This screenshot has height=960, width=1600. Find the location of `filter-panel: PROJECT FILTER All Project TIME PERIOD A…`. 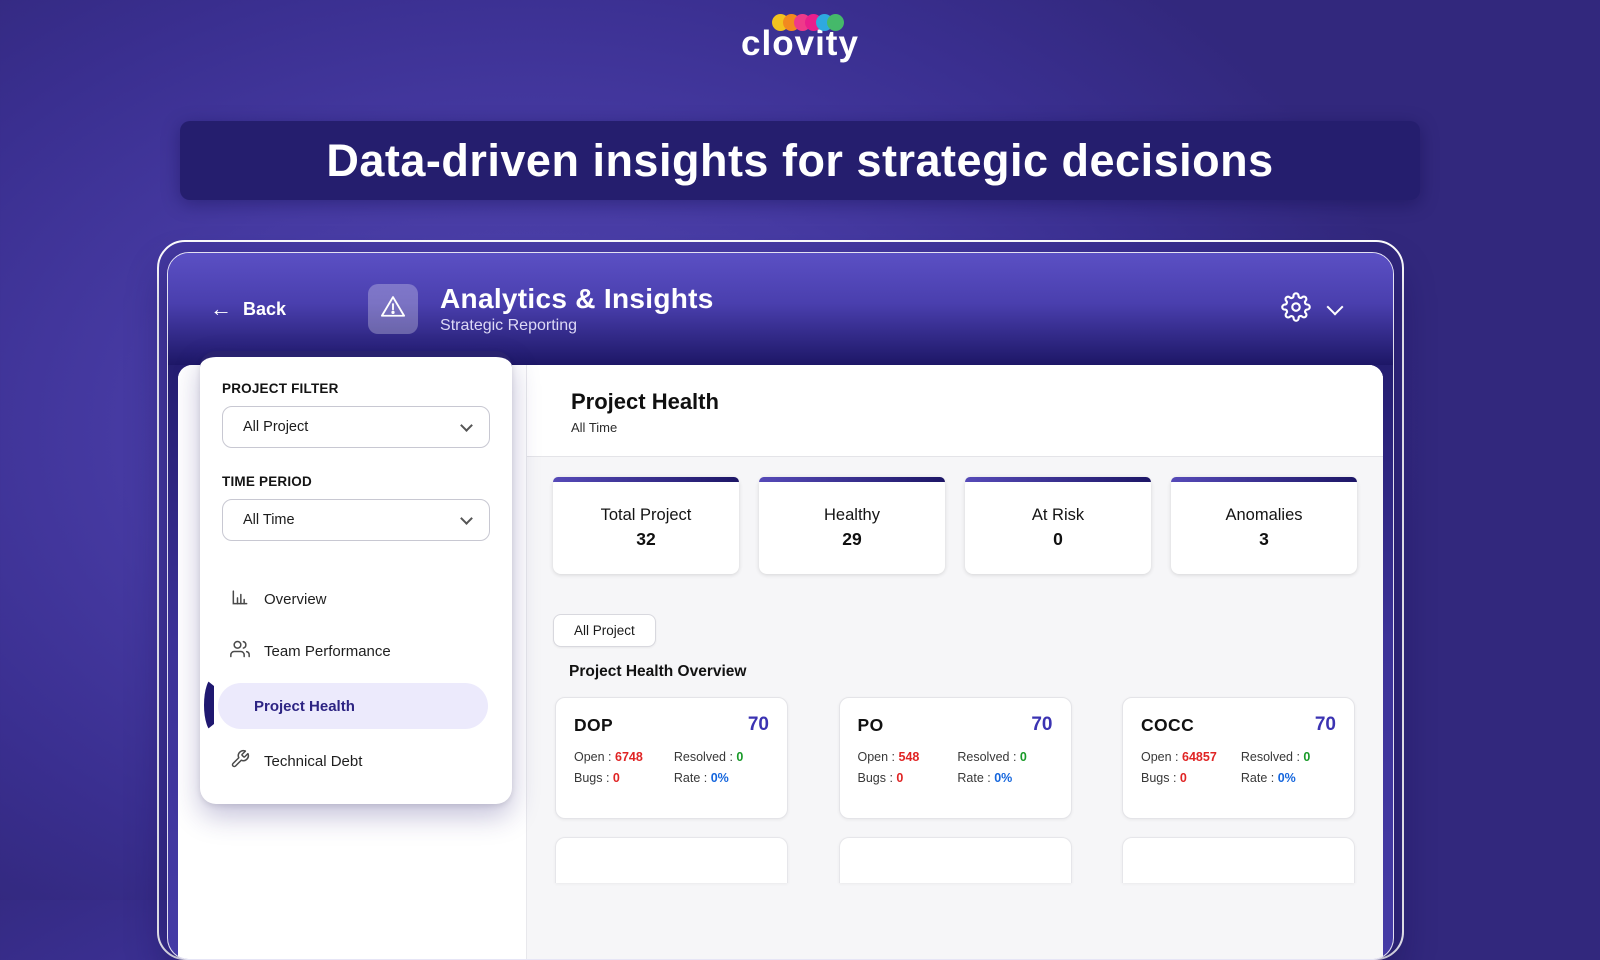

filter-panel: PROJECT FILTER All Project TIME PERIOD A… is located at coordinates (356, 577).